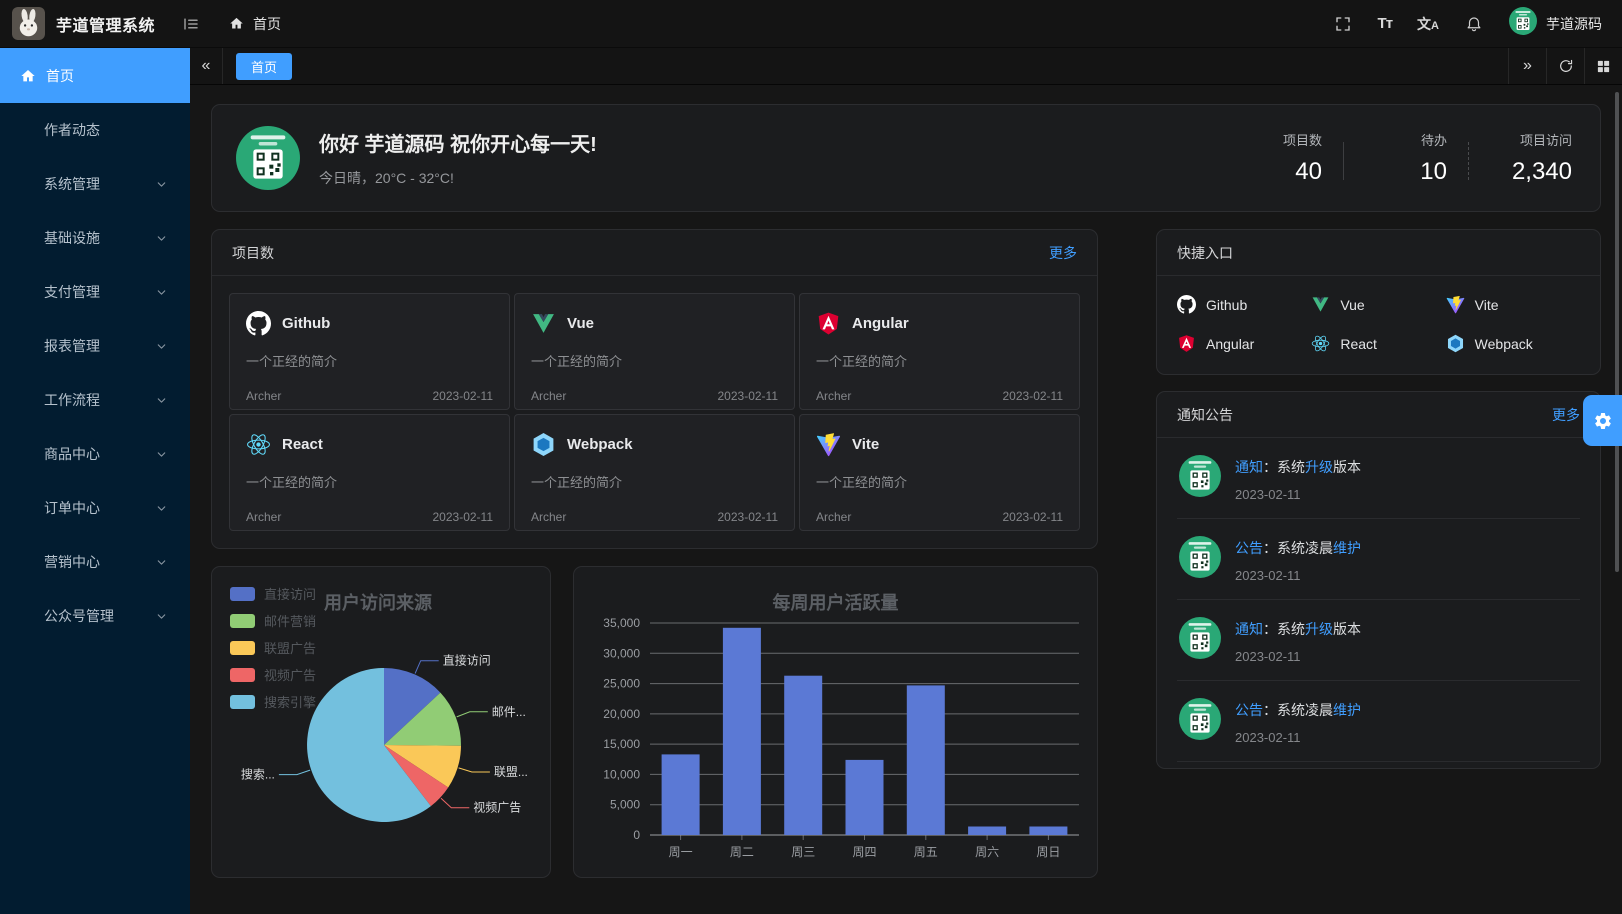 This screenshot has width=1622, height=914. I want to click on sidebar-item-label: 系统管理, so click(72, 184).